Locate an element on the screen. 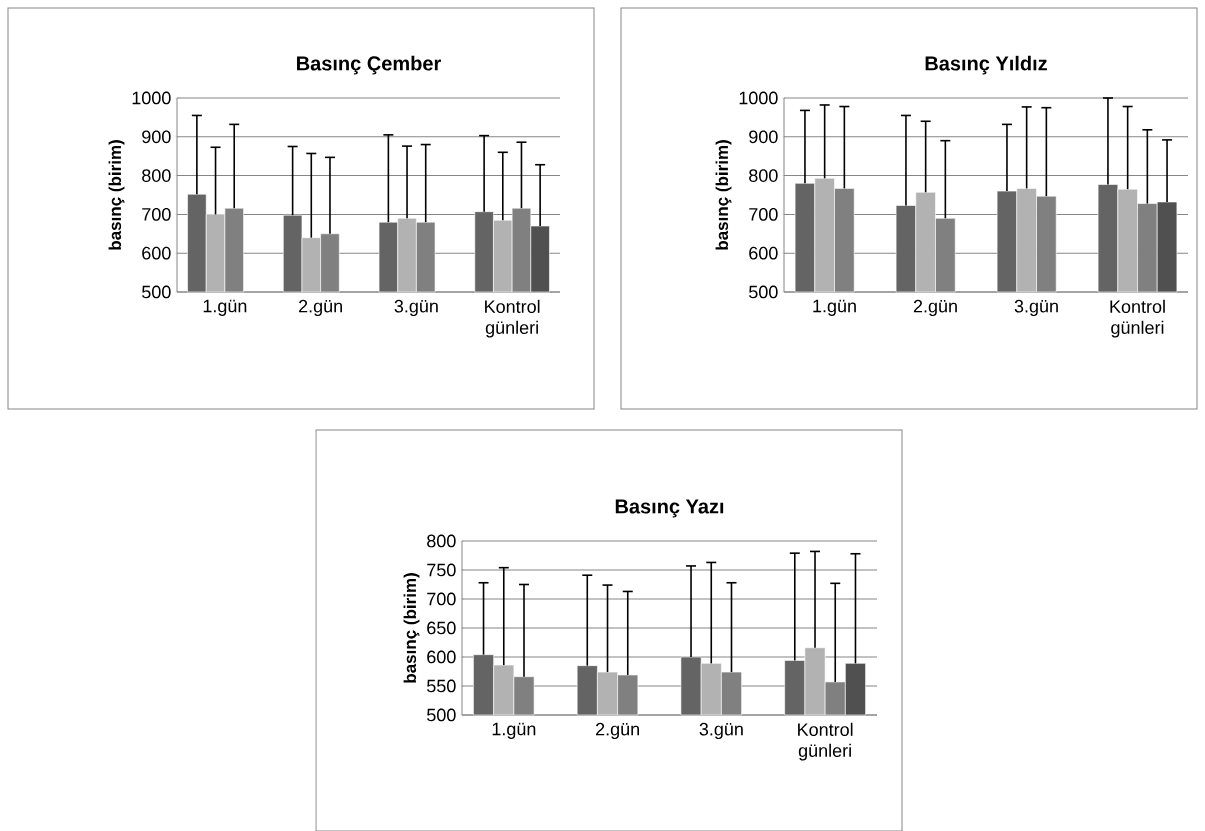 This screenshot has height=831, width=1205. chart-title: Basınç Çember is located at coordinates (369, 65).